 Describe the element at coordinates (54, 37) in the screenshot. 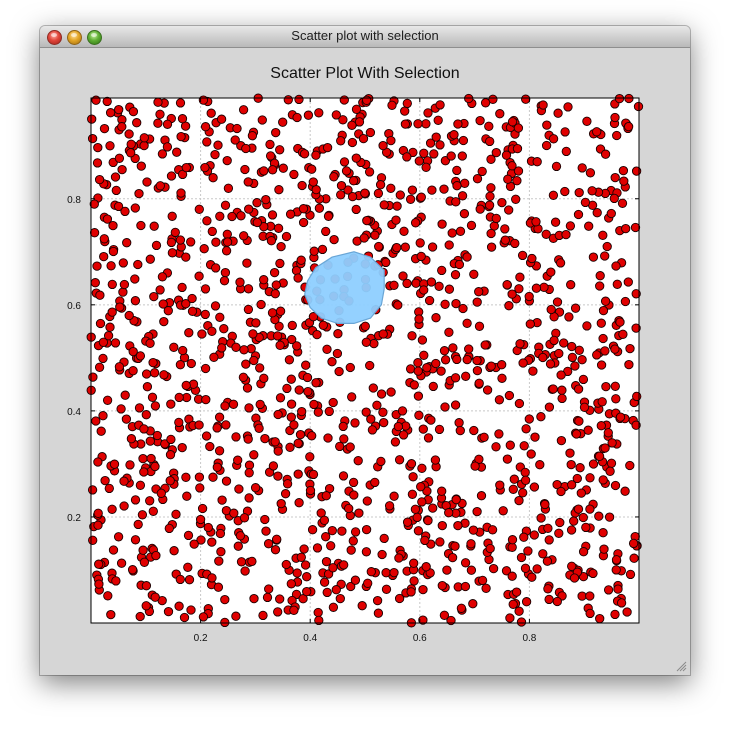

I see `close-window-button` at that location.